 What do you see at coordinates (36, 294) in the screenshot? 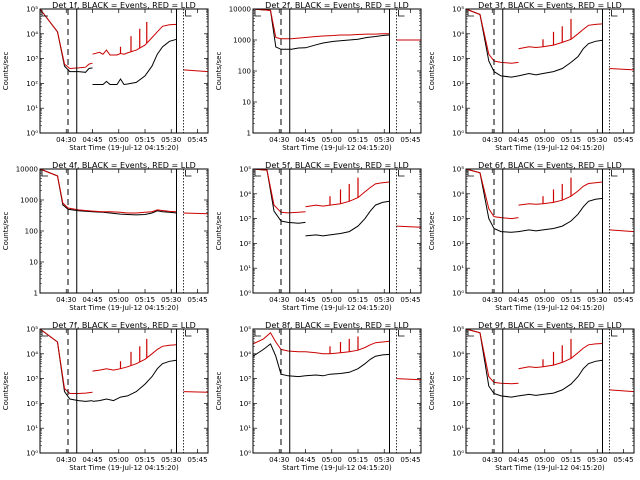
I see `y-tick-label: 1` at bounding box center [36, 294].